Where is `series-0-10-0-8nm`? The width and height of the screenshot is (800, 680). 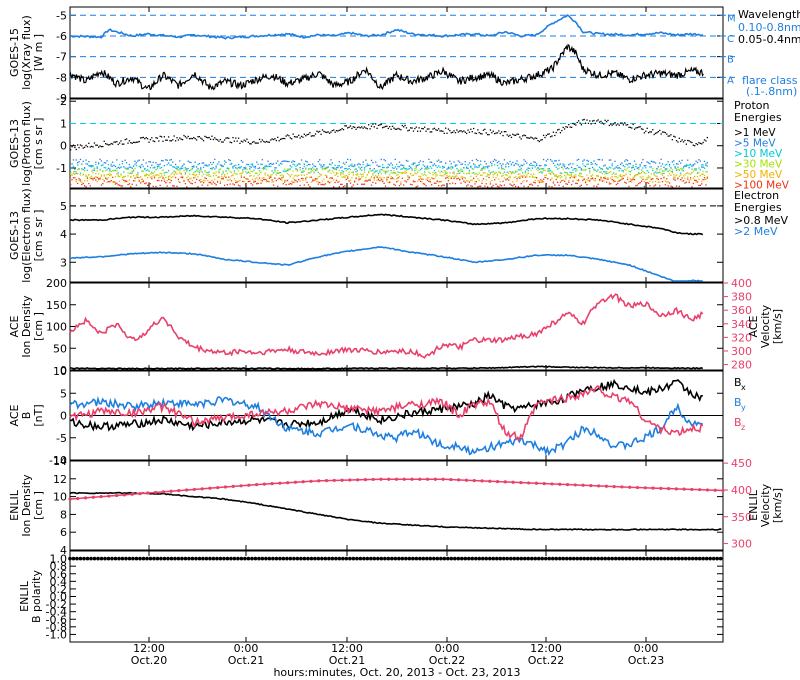
series-0-10-0-8nm is located at coordinates (386, 27).